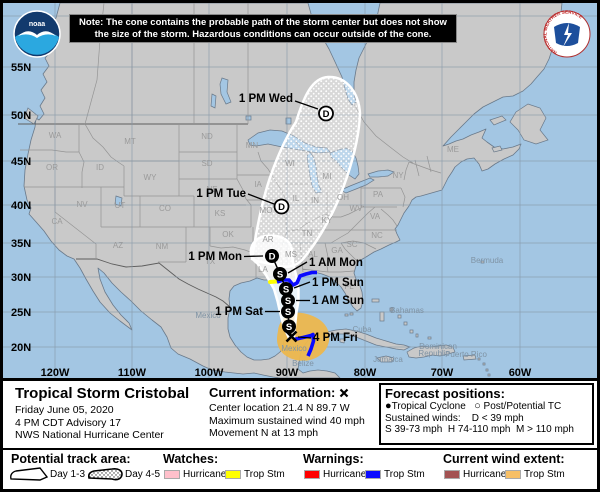  Describe the element at coordinates (221, 194) in the screenshot. I see `time-label: 1 PM Tue` at that location.